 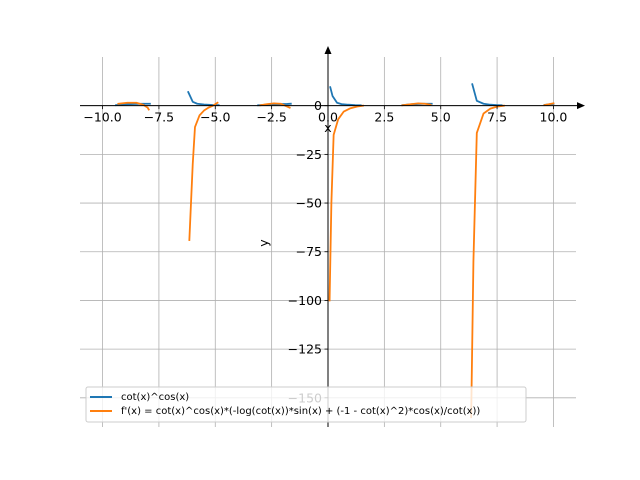 I want to click on y-tick-label: −75, so click(x=309, y=251).